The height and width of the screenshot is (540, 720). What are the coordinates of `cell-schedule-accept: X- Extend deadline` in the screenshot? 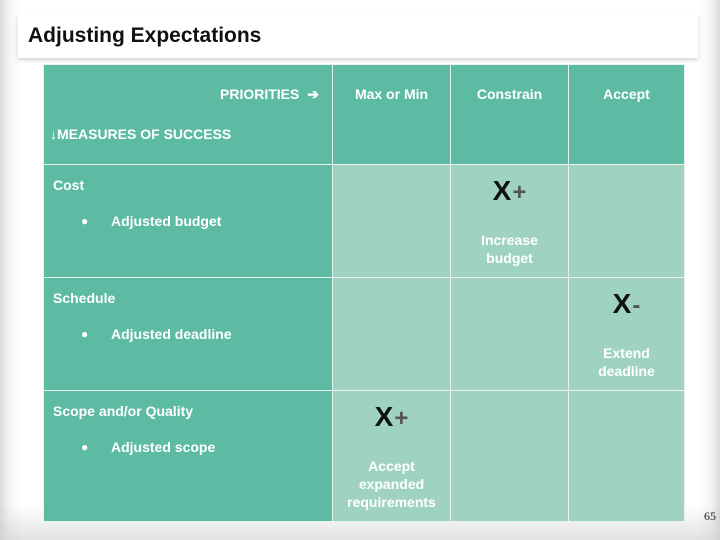 It's located at (626, 334).